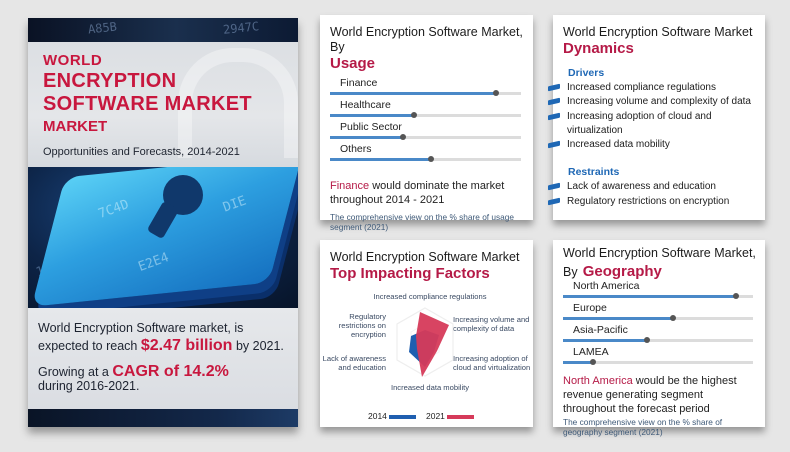  What do you see at coordinates (594, 172) in the screenshot?
I see `restraints-heading: Restraints` at bounding box center [594, 172].